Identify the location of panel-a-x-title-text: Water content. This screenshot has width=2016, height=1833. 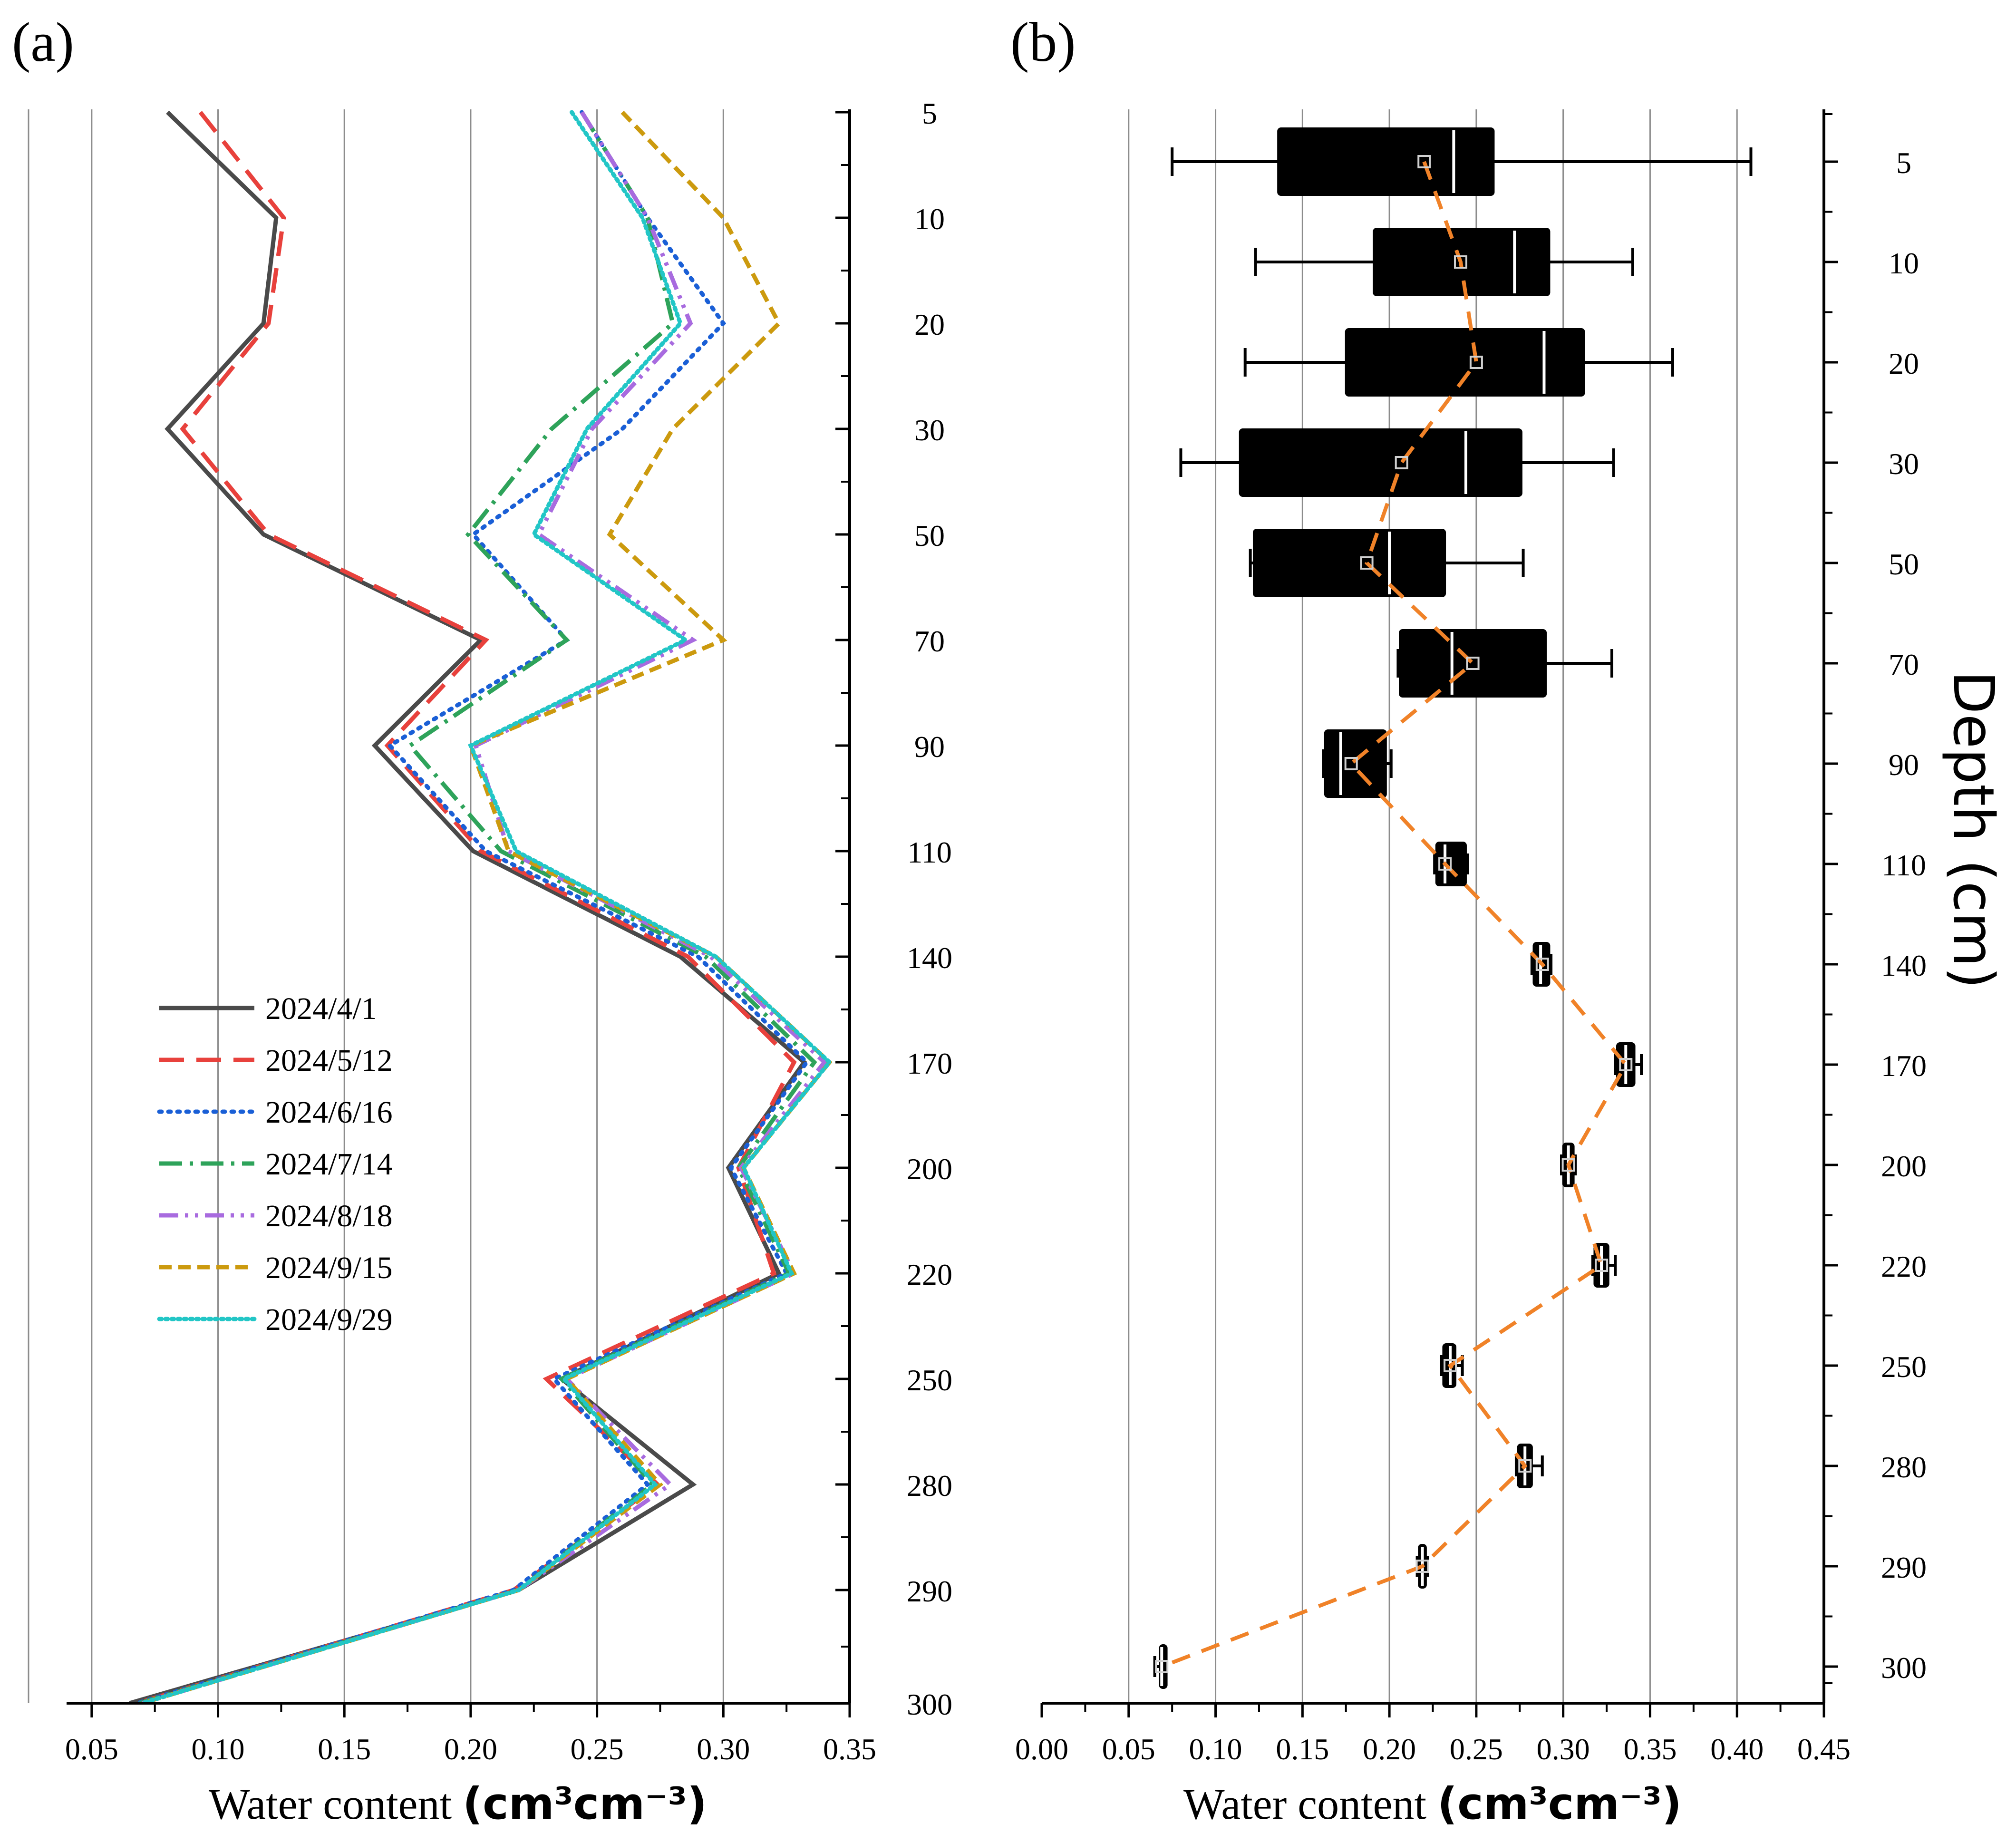
(336, 1804).